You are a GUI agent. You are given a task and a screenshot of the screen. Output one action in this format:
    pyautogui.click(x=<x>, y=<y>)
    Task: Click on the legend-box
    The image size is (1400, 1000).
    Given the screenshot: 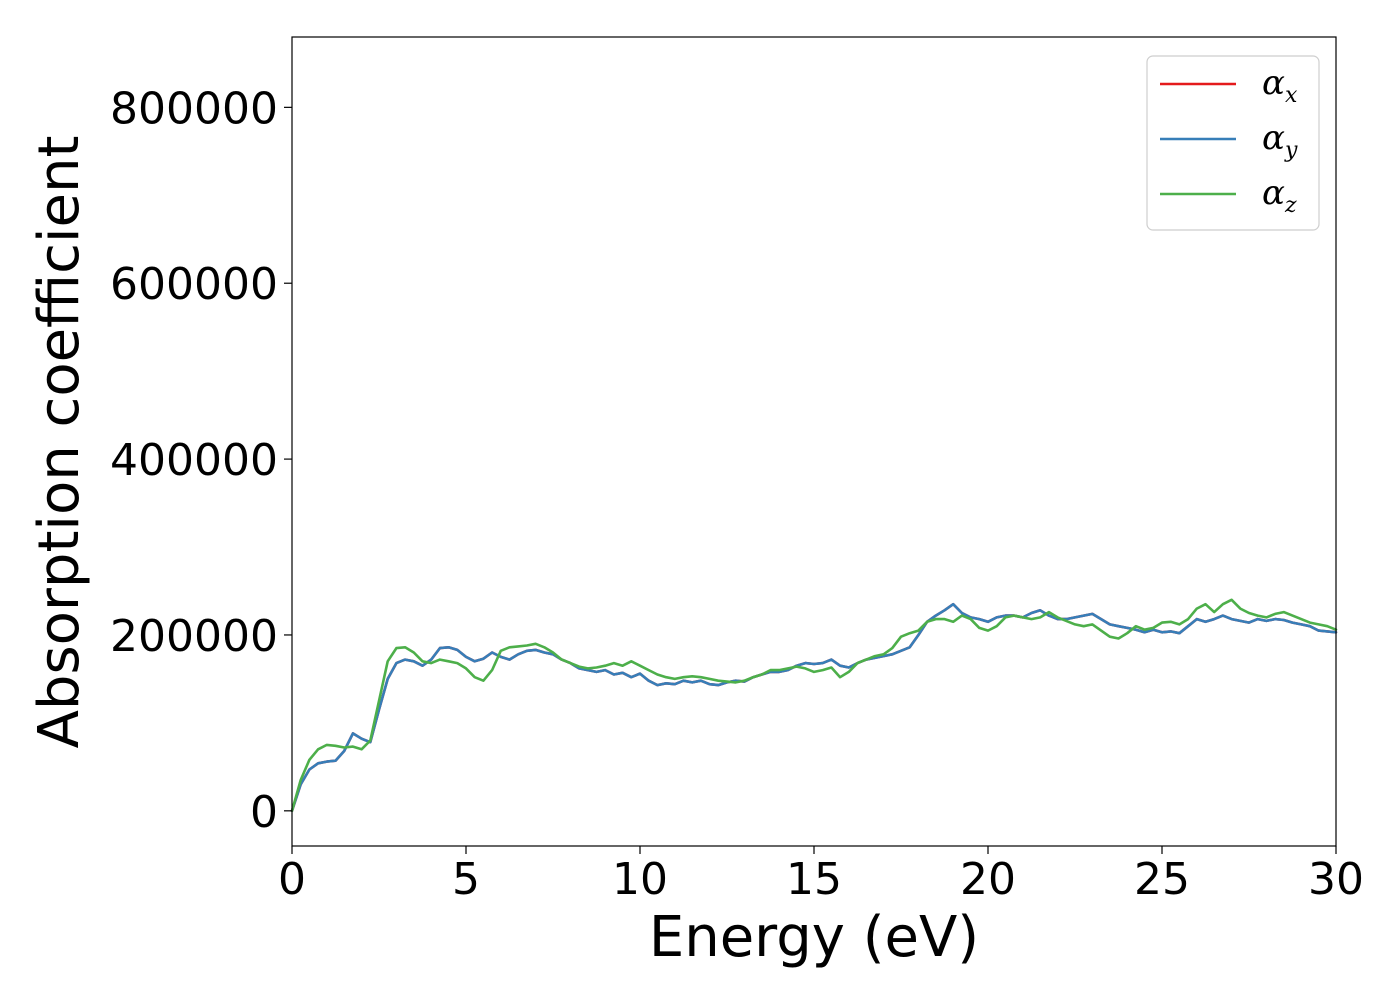 What is the action you would take?
    pyautogui.click(x=1233, y=143)
    